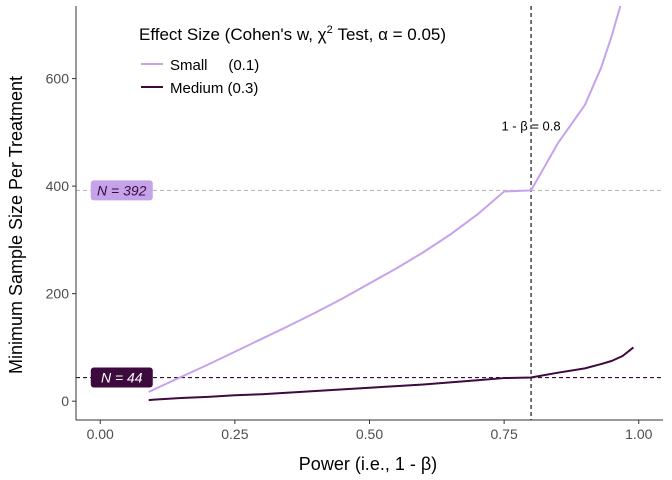 The width and height of the screenshot is (672, 480). I want to click on x-tick-label-0: 0.00, so click(100, 434).